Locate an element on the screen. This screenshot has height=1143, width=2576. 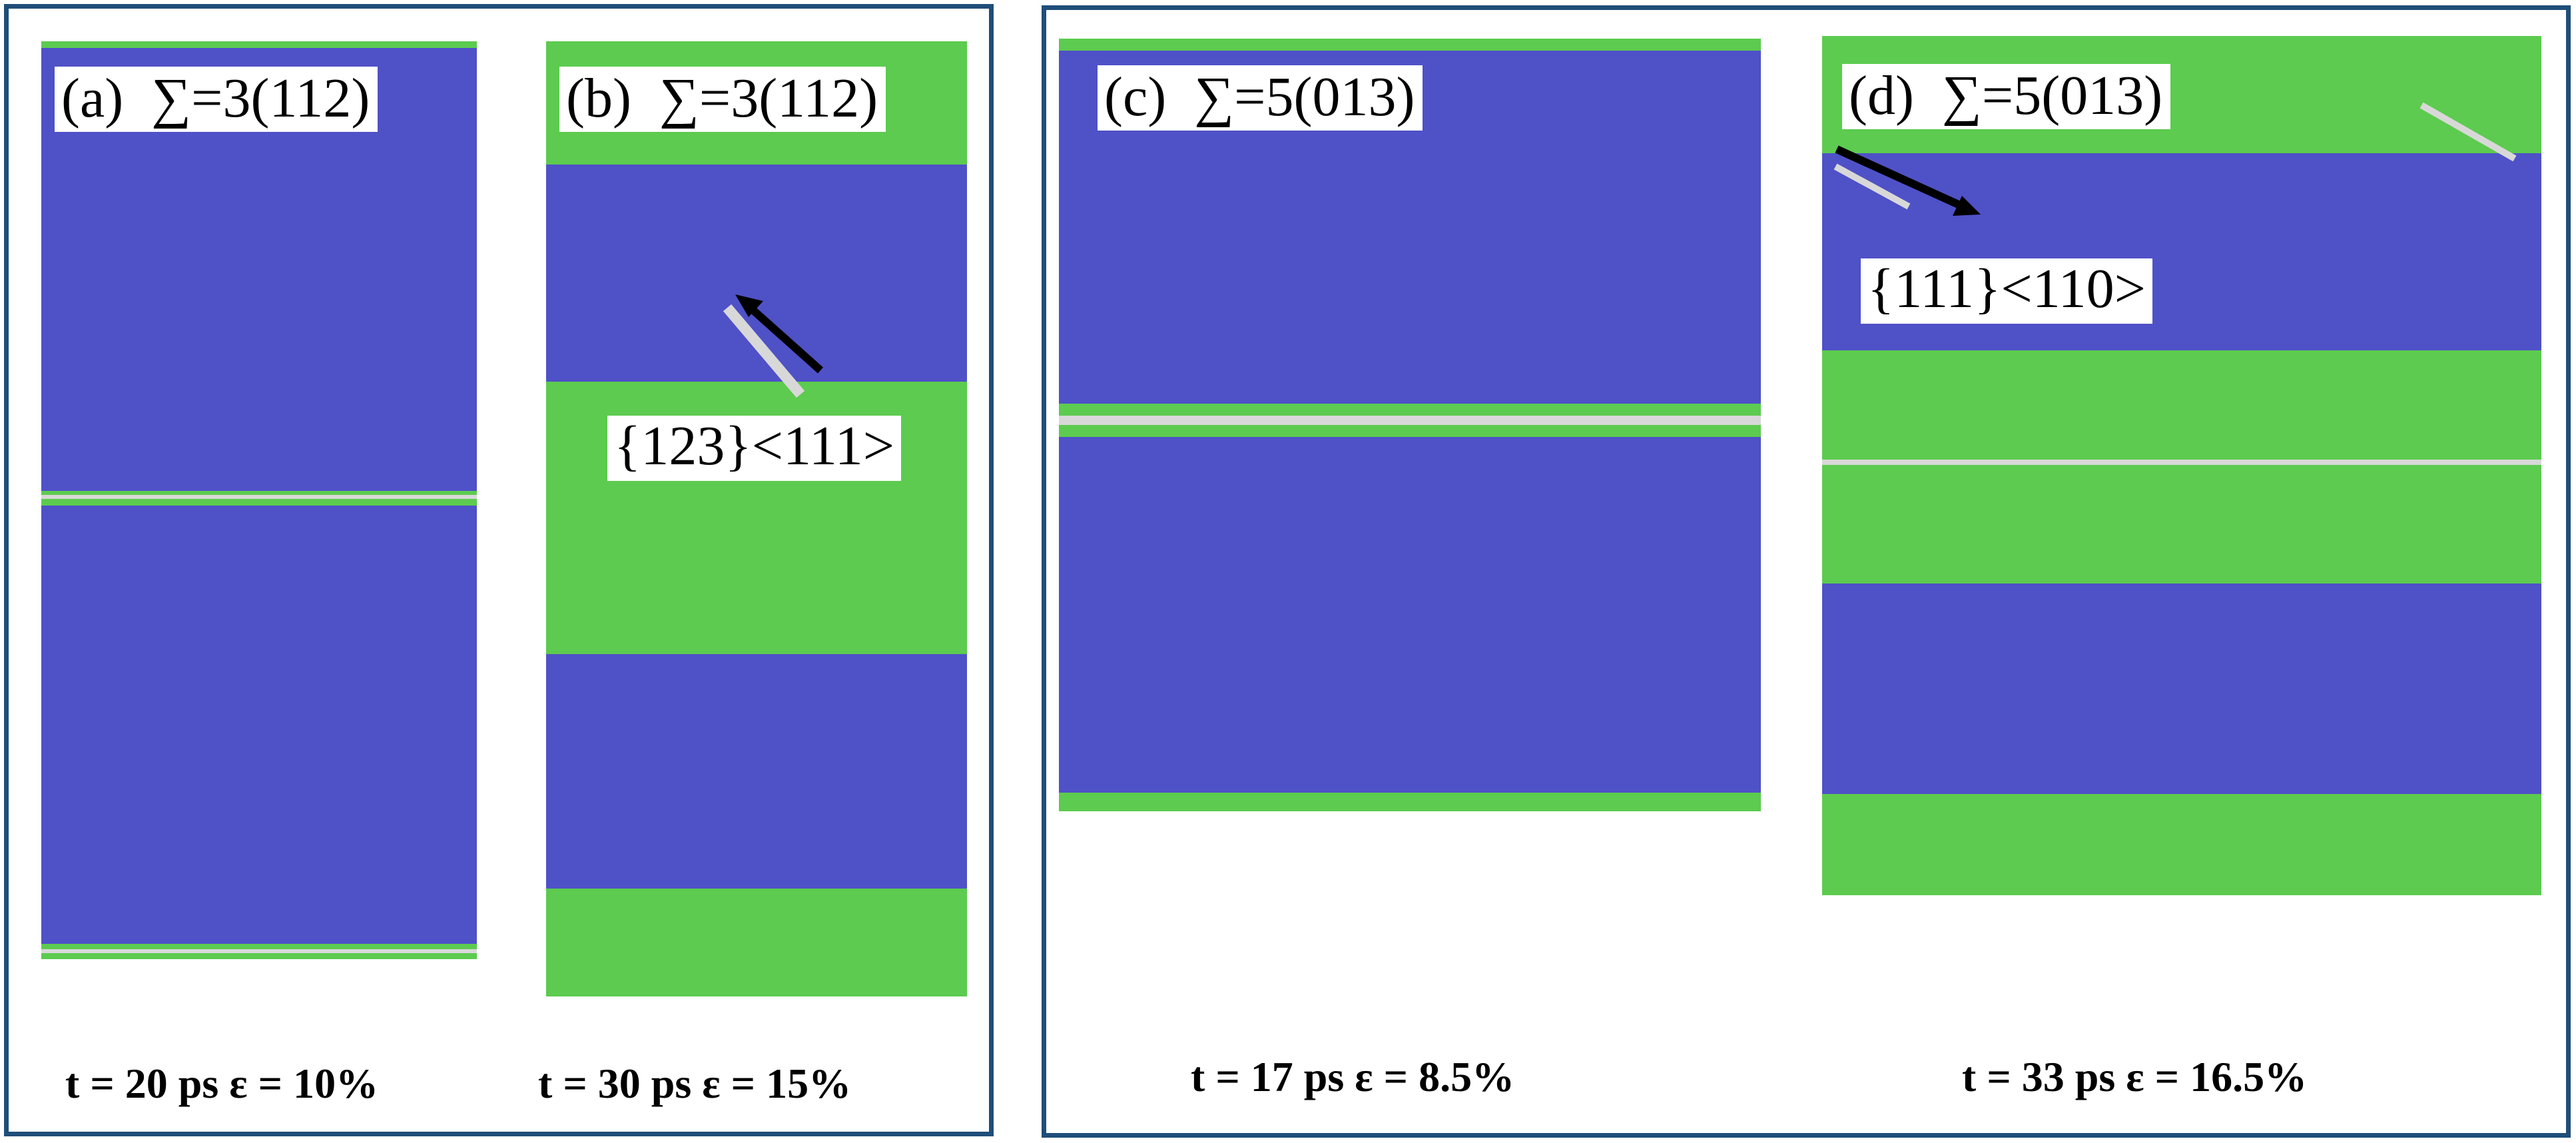
panel-d-arrow is located at coordinates (1908, 180).